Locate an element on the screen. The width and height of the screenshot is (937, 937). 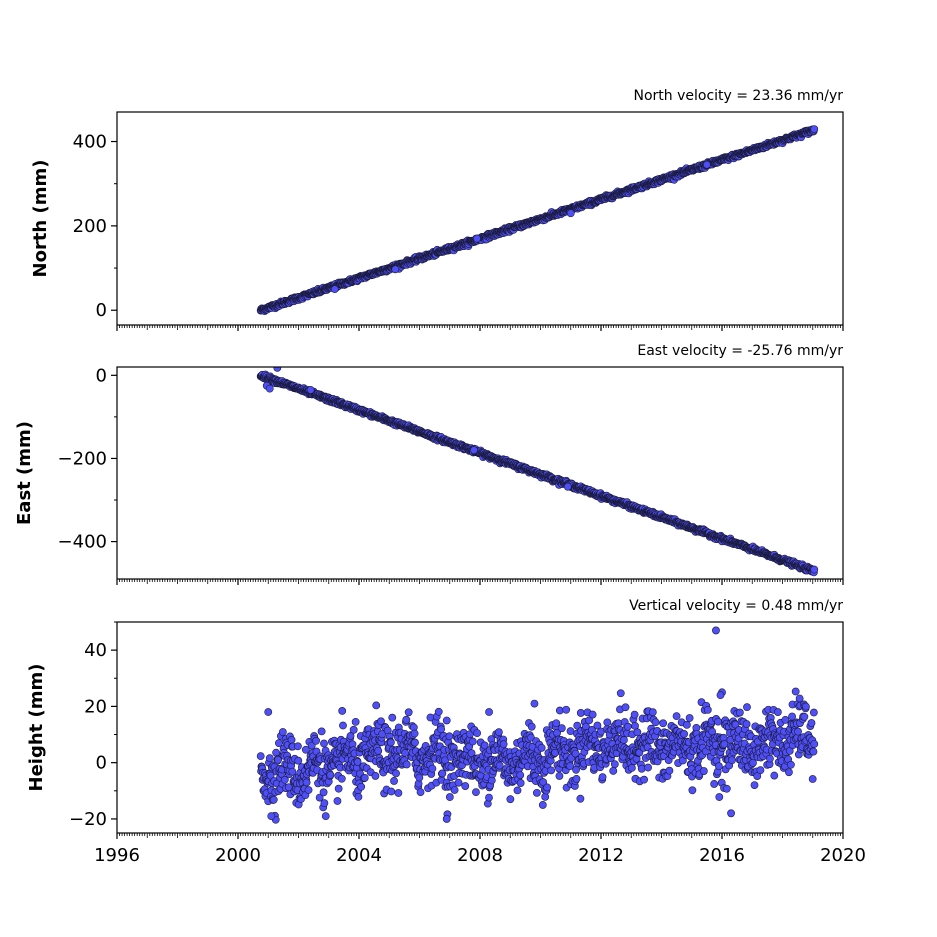
east-y-tick-label: −200 is located at coordinates (82, 458).